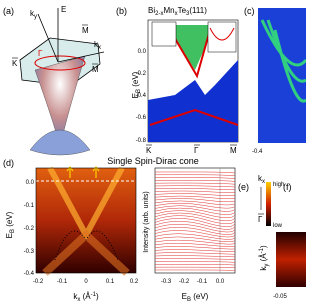  I want to click on panel-title: Bi2-xMnxTe3(111), so click(177, 11).